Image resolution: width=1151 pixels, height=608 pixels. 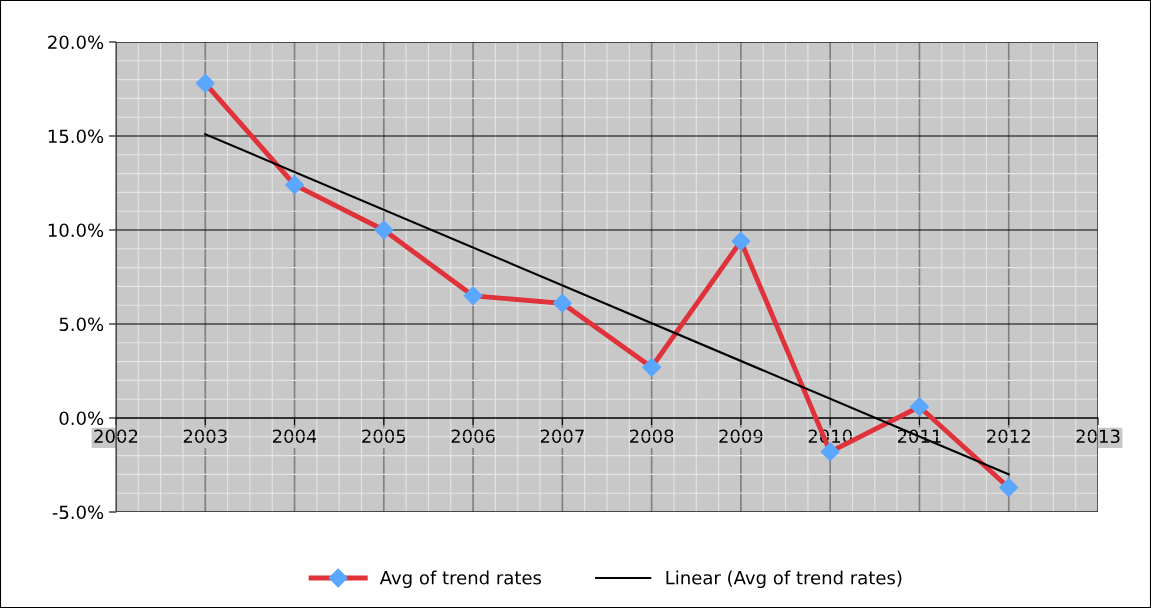 I want to click on x-tick-label: 2009, so click(x=741, y=436).